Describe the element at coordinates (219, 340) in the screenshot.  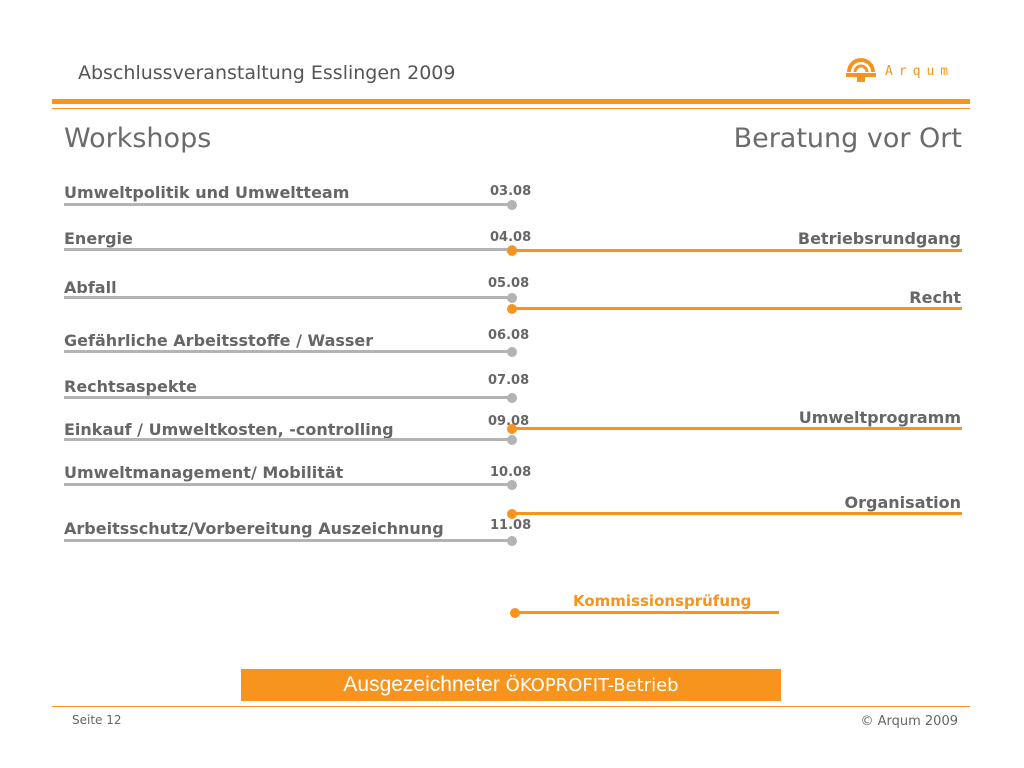
I see `workshop-label: Gefährliche Arbeitsstoffe / Wasser` at that location.